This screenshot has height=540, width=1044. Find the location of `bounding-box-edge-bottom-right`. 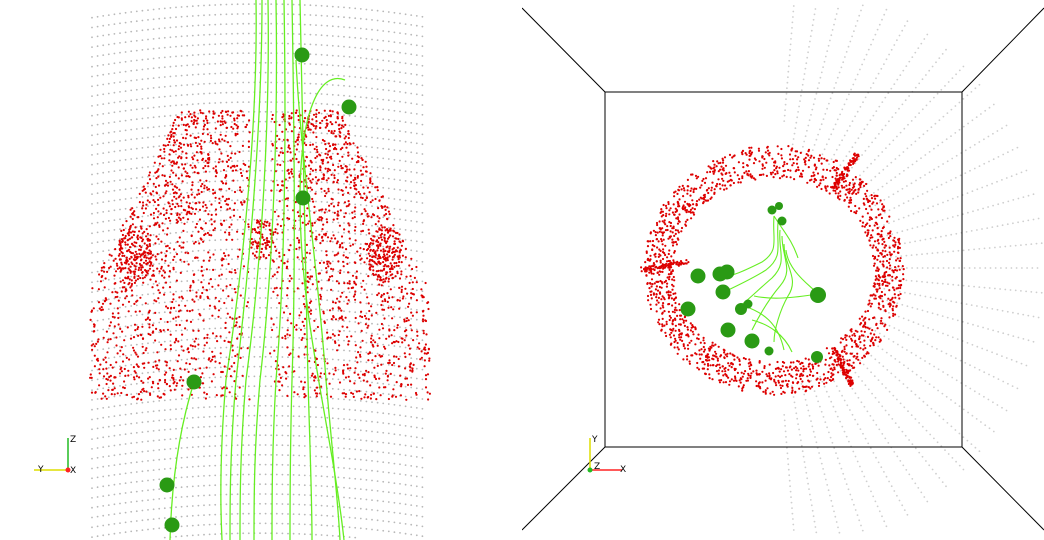

bounding-box-edge-bottom-right is located at coordinates (1002, 488).